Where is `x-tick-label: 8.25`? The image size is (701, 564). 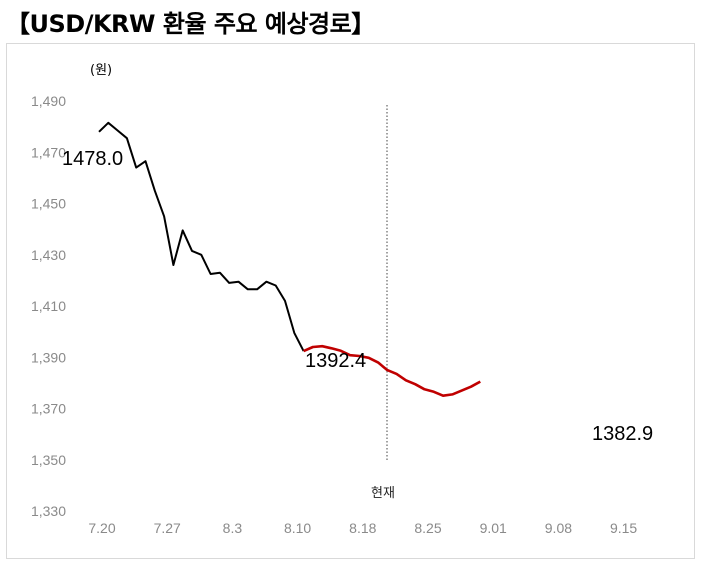
x-tick-label: 8.25 is located at coordinates (427, 528).